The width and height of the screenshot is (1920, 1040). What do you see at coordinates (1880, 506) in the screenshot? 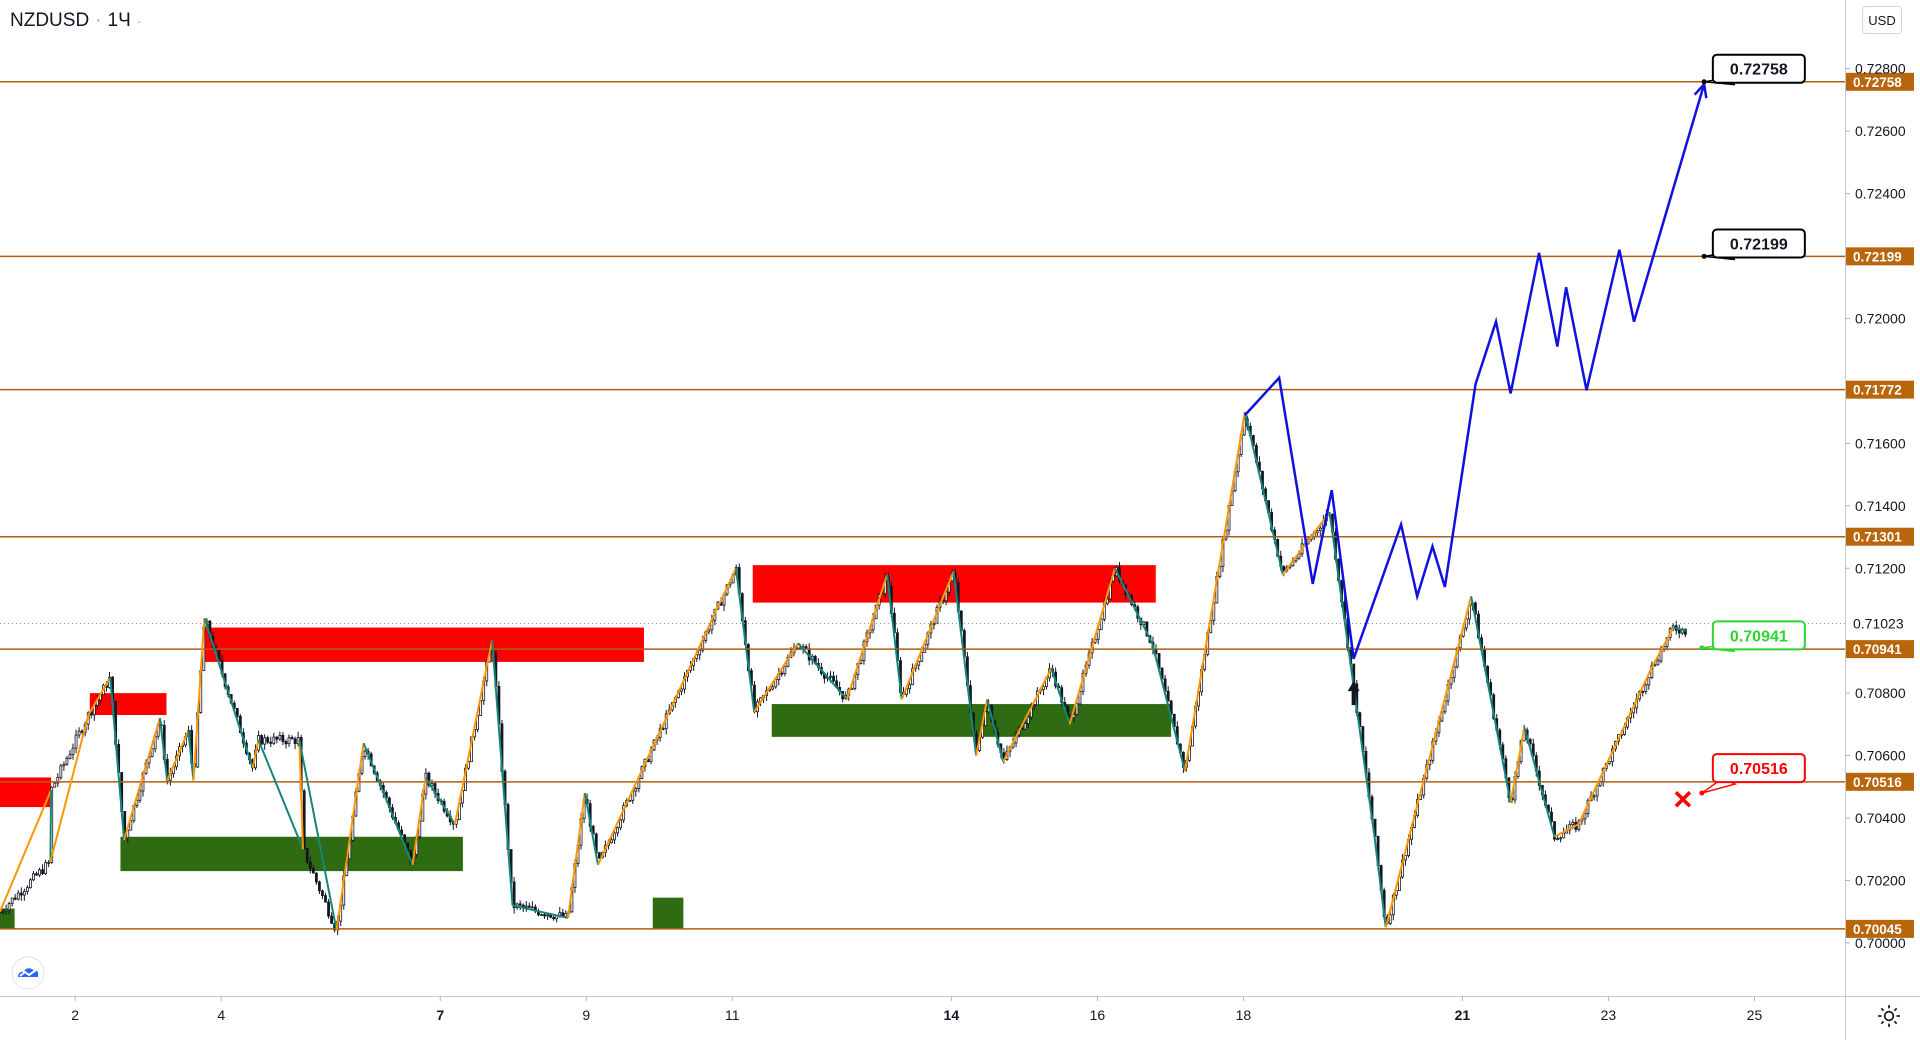
I see `price-tick-label: 0.71400` at bounding box center [1880, 506].